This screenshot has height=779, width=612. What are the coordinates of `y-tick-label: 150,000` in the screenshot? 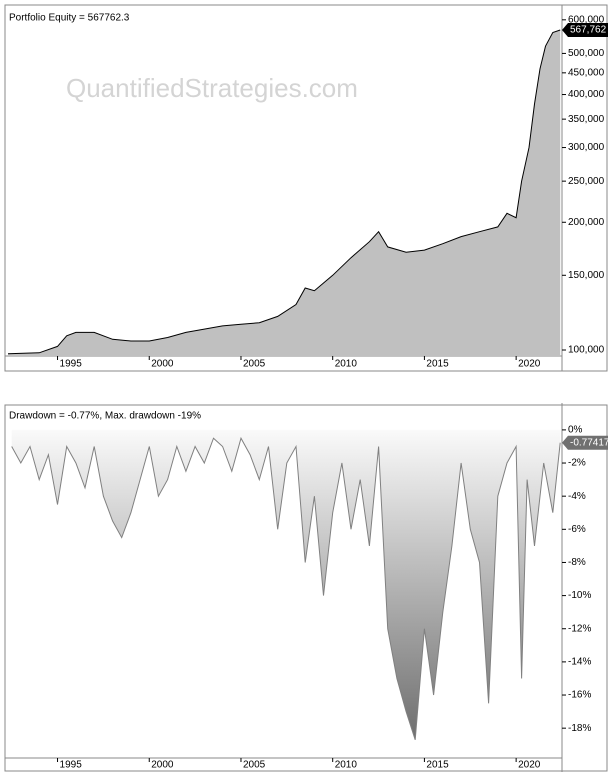 It's located at (586, 275).